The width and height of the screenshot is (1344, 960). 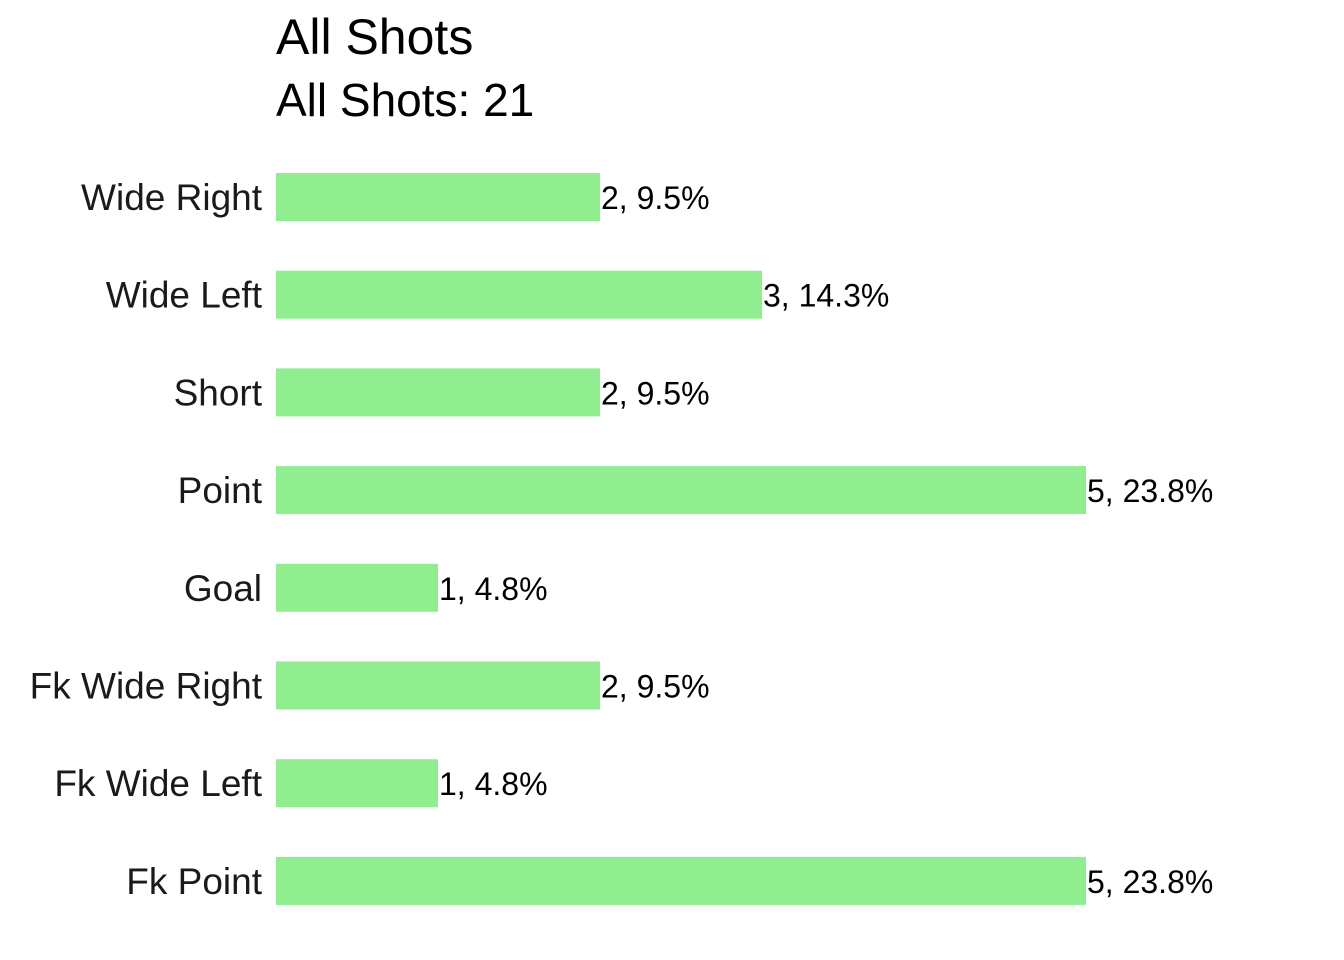 What do you see at coordinates (826, 296) in the screenshot?
I see `data-label: 3, 14.3%` at bounding box center [826, 296].